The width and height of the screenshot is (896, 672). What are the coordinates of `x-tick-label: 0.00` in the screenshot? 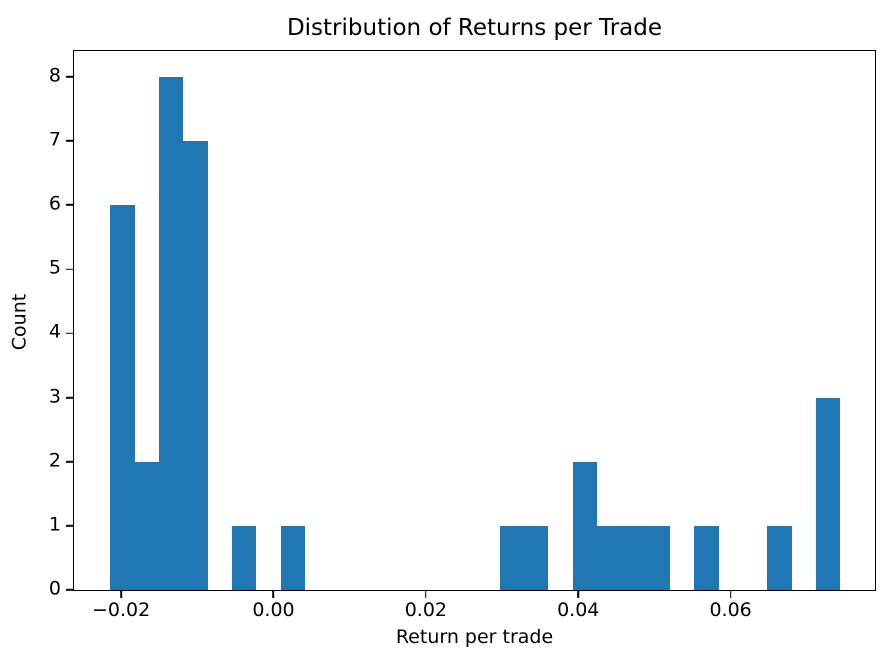 It's located at (273, 610).